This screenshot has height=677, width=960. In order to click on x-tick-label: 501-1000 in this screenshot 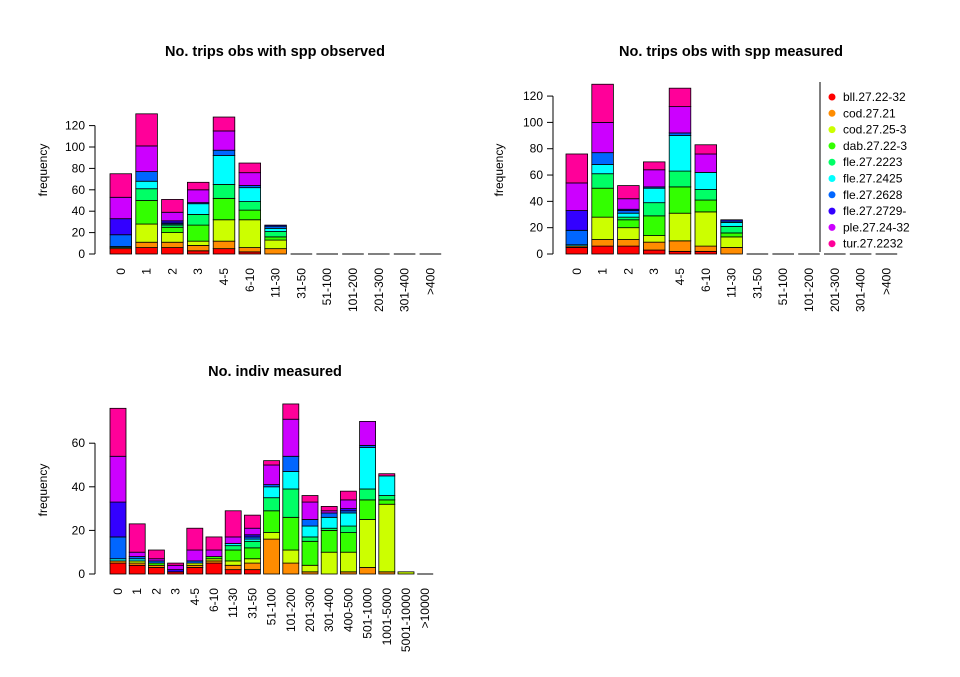, I will do `click(368, 613)`.